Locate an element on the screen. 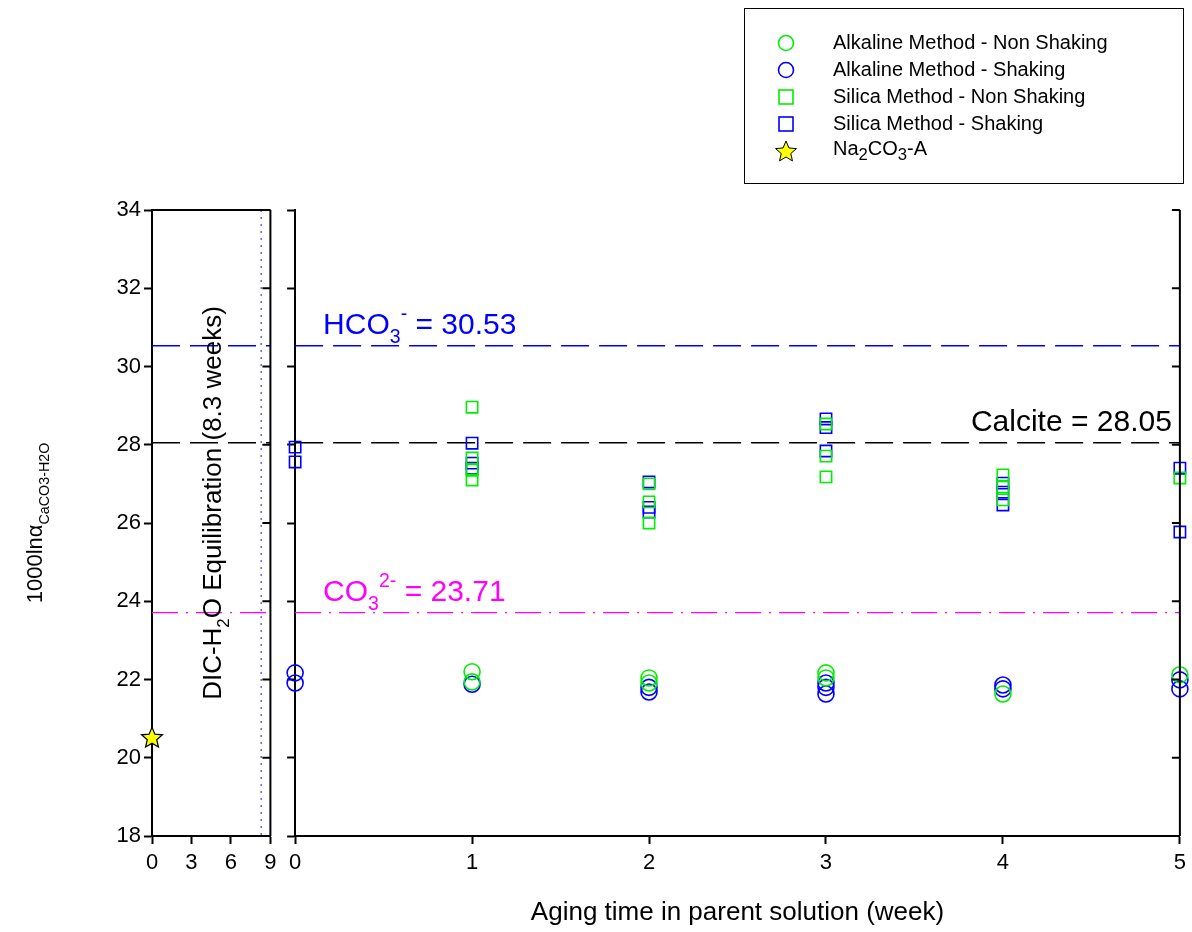 The width and height of the screenshot is (1192, 932). y-tick-label: 20 is located at coordinates (128, 756).